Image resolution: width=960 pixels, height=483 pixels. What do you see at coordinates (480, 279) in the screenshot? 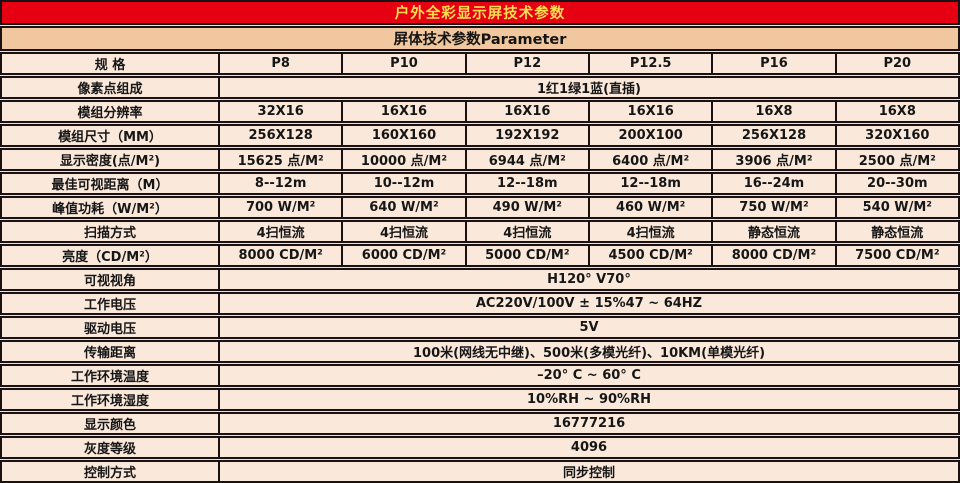
I see `row-viewing-angle: 可视视角 H120° V70°` at bounding box center [480, 279].